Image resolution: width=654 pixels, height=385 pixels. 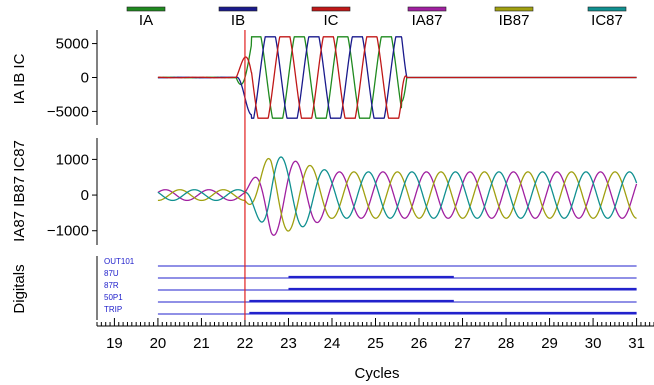 What do you see at coordinates (201, 343) in the screenshot?
I see `x-tick-label: 21` at bounding box center [201, 343].